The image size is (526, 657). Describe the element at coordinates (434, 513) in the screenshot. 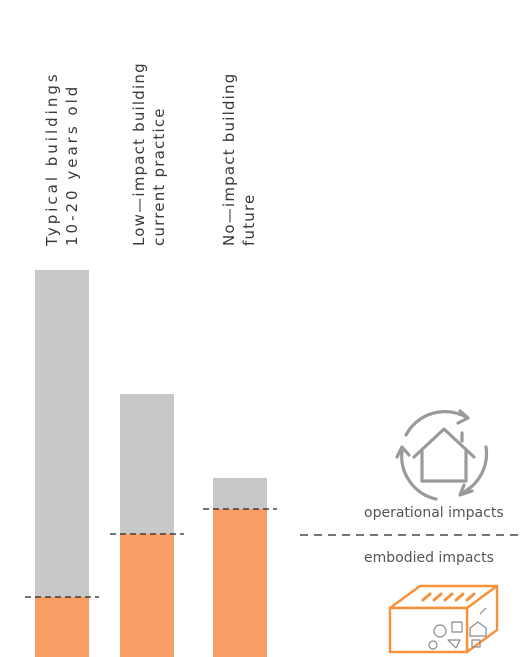

I see `operational-impacts-label: operational impacts` at that location.